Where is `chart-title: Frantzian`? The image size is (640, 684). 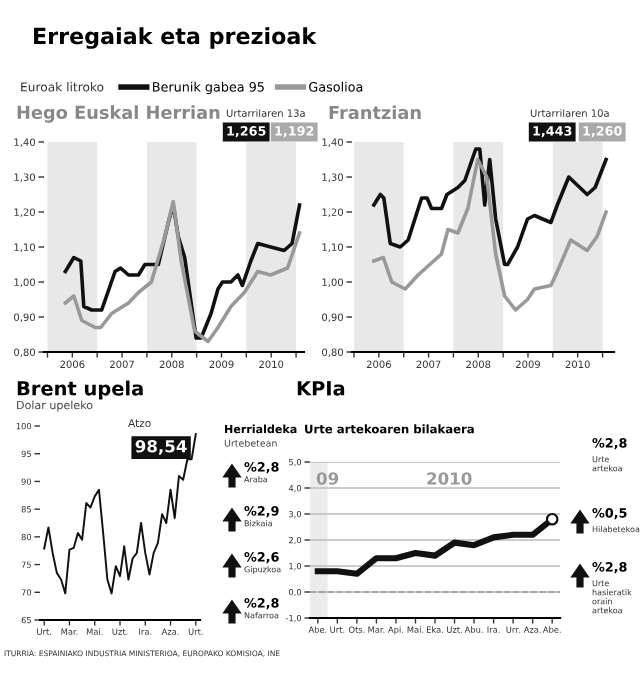
chart-title: Frantzian is located at coordinates (375, 112).